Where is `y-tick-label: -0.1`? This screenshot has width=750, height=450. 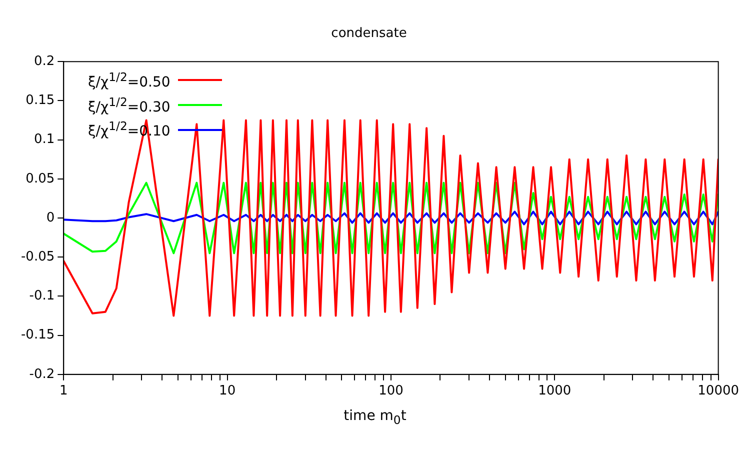
y-tick-label: -0.1 is located at coordinates (42, 296).